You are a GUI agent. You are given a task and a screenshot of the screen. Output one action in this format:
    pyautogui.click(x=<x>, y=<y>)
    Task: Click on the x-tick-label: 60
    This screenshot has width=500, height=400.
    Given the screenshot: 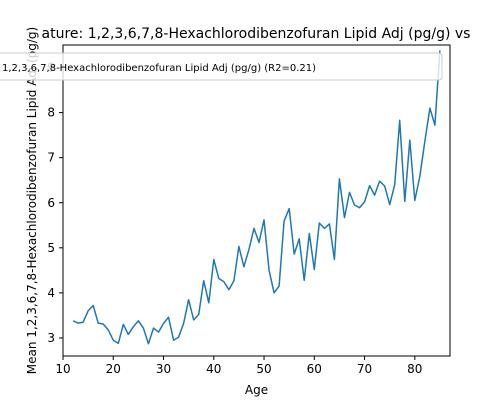 What is the action you would take?
    pyautogui.click(x=314, y=369)
    